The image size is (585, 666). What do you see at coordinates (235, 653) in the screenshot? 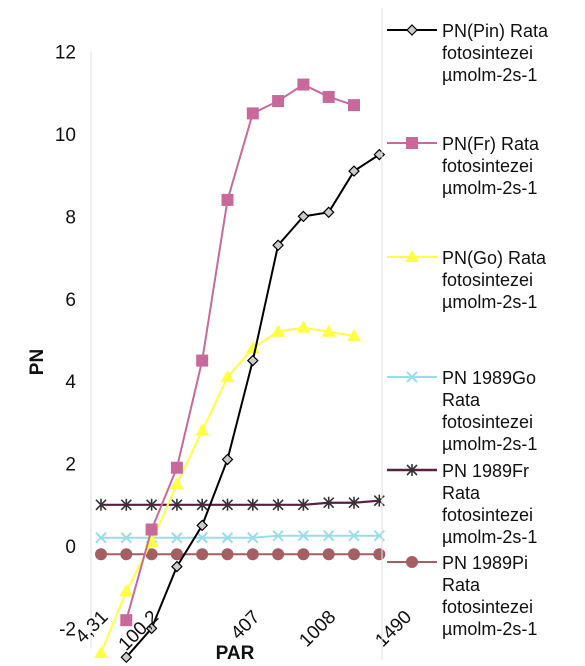
I see `x-axis-title: PAR` at bounding box center [235, 653].